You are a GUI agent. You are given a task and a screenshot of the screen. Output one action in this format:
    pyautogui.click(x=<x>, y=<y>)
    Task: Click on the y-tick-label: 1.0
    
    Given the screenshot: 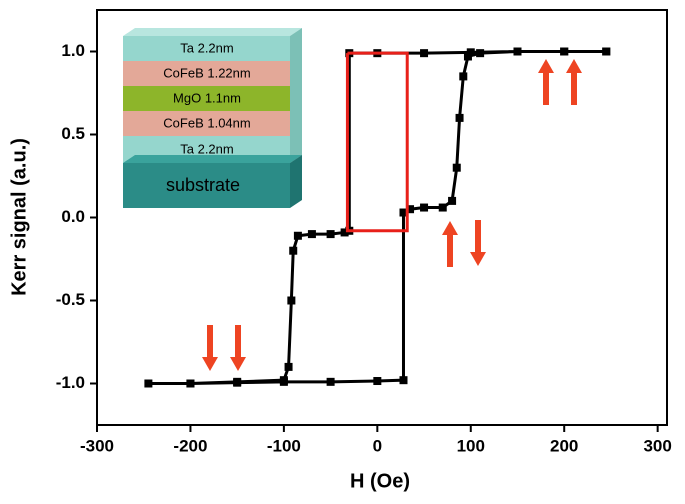 What is the action you would take?
    pyautogui.click(x=73, y=50)
    